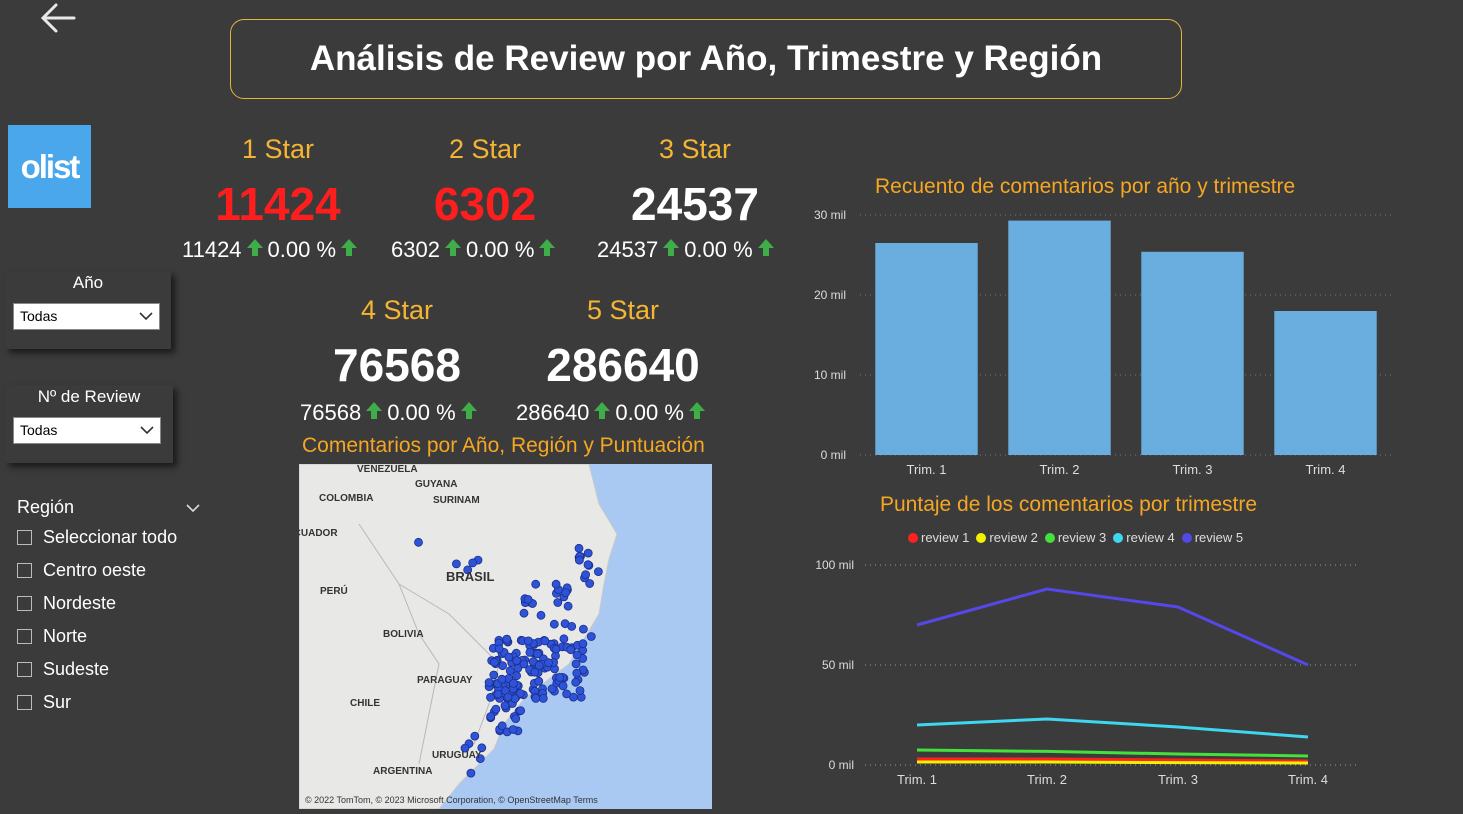  Describe the element at coordinates (86, 316) in the screenshot. I see `year-dropdown: Todas` at that location.